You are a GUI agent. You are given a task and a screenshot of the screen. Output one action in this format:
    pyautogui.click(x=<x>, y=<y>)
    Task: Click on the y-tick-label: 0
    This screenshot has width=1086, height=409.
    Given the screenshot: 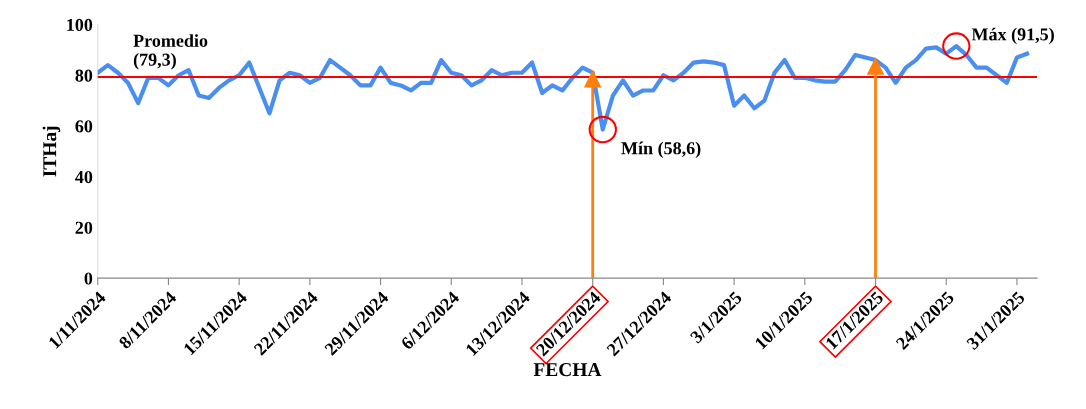 What is the action you would take?
    pyautogui.click(x=88, y=278)
    